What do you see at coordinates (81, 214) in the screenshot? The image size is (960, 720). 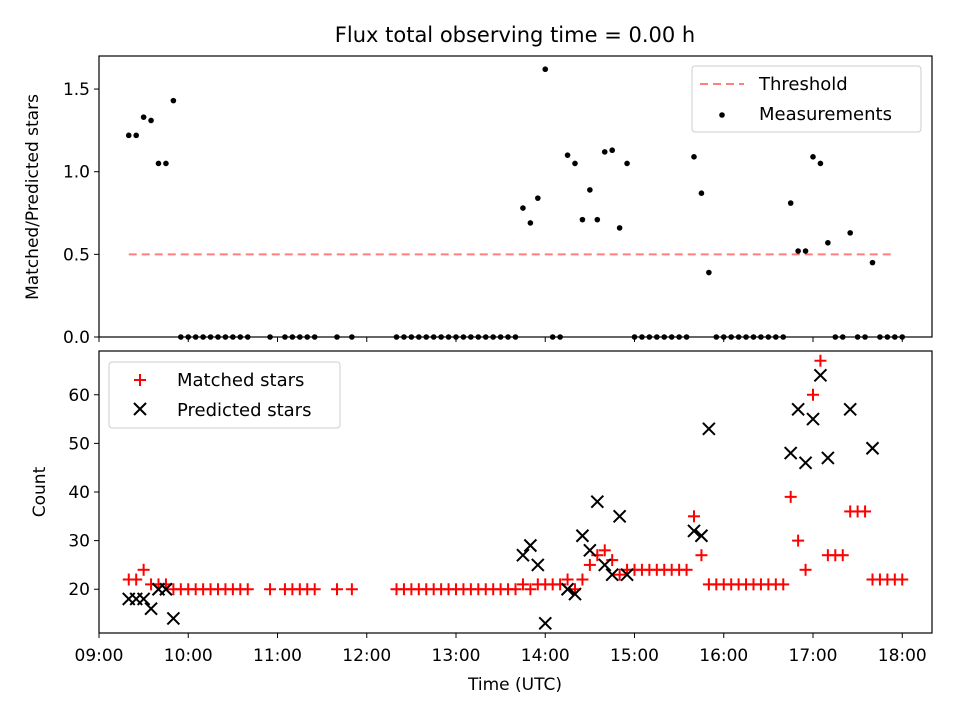 I see `top-y-ticks: 0.0 0.5 1.0 1.5` at bounding box center [81, 214].